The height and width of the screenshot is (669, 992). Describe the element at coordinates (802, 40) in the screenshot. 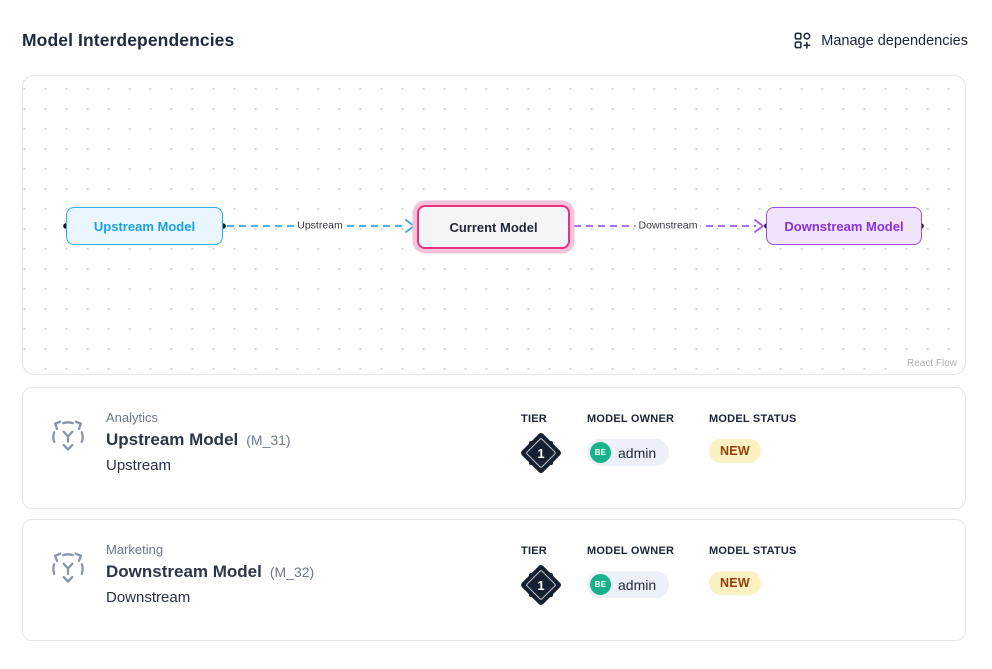

I see `grid-plus-icon` at that location.